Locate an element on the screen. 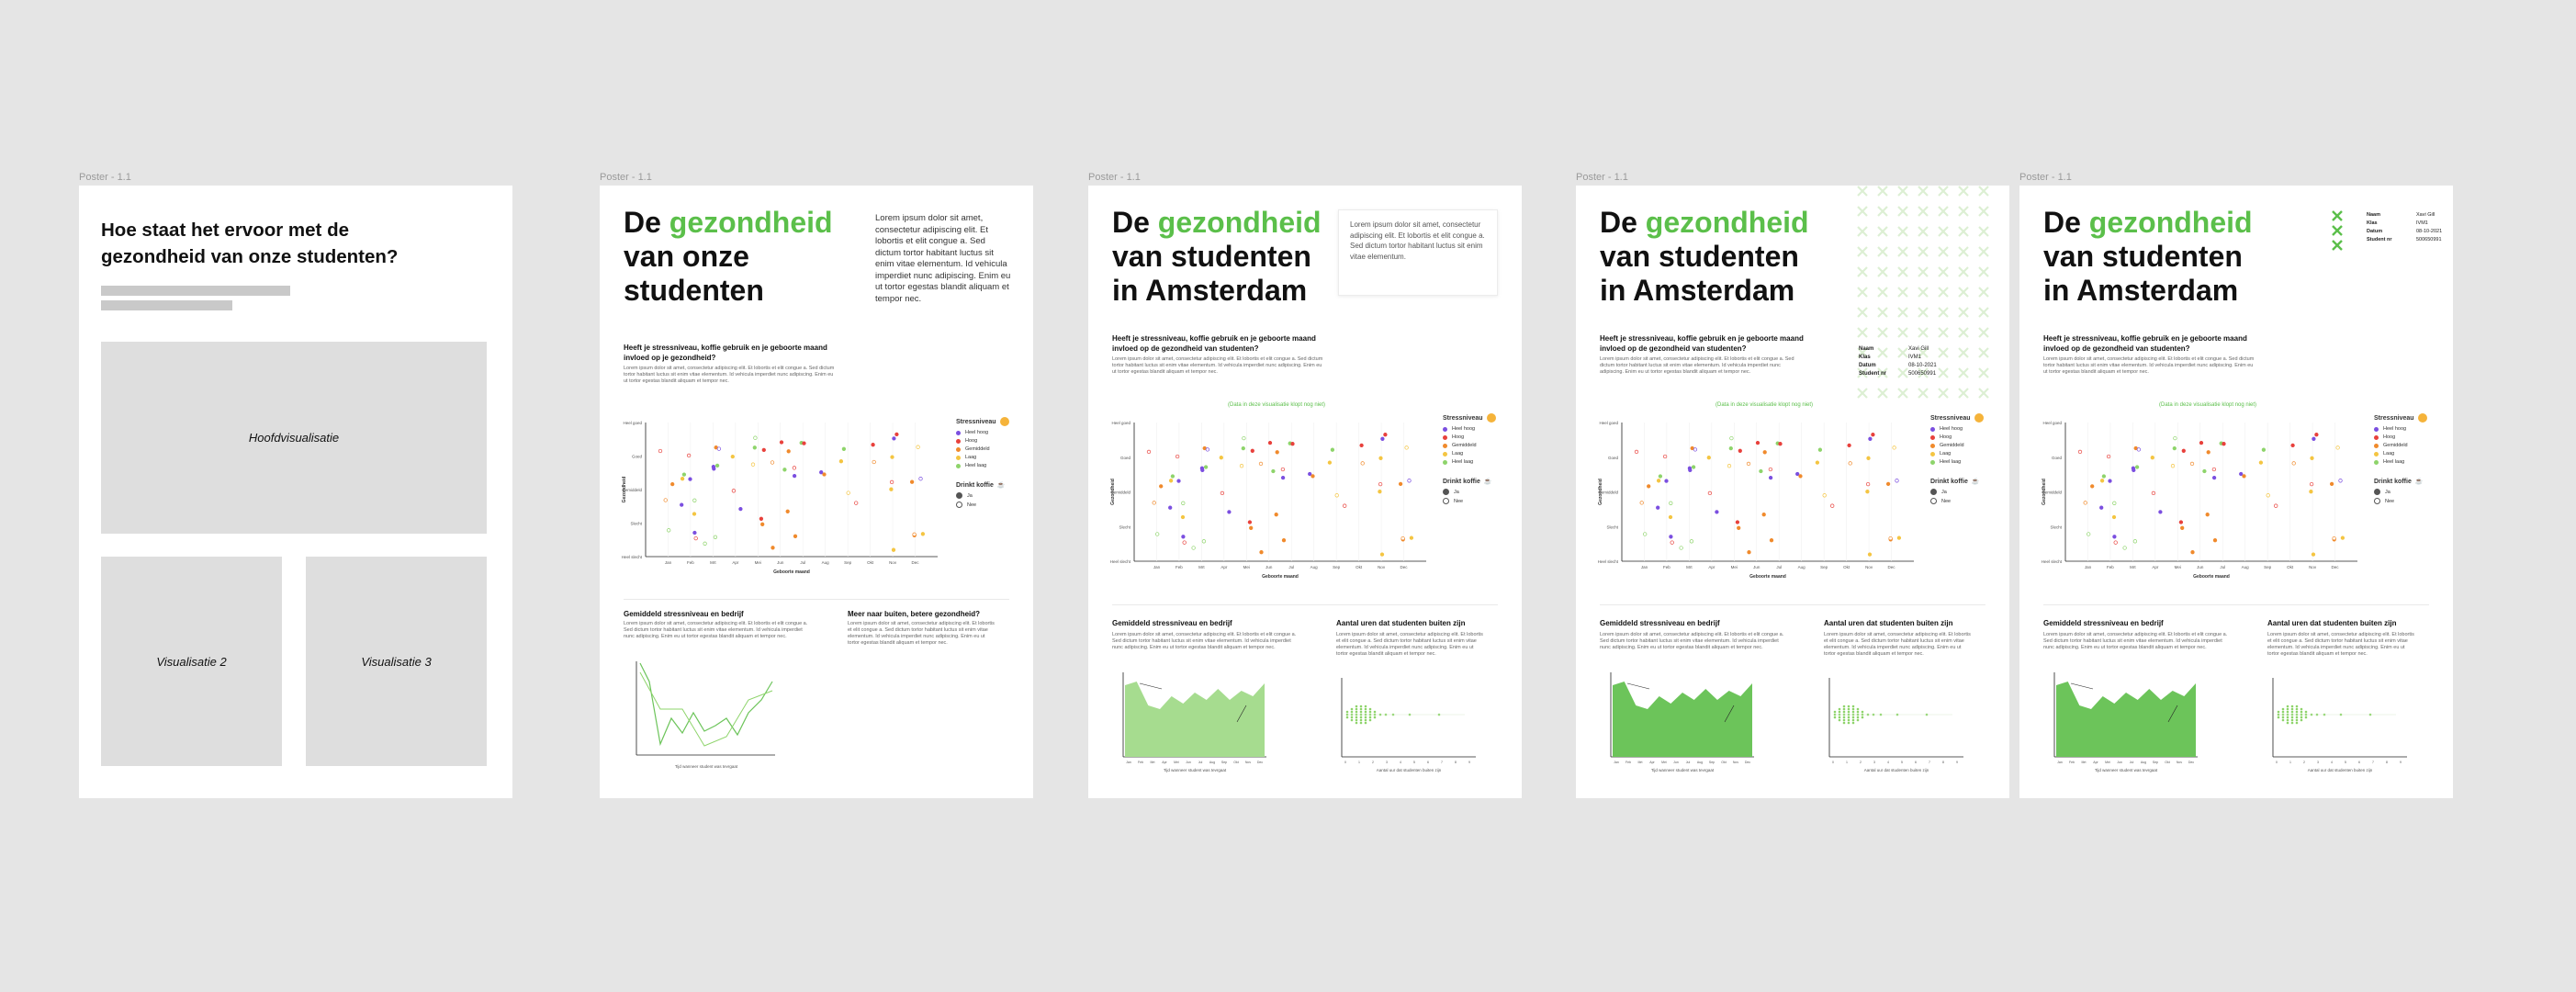 Image resolution: width=2576 pixels, height=992 pixels. student-info-row: Datum 08-10-2021 is located at coordinates (1898, 365).